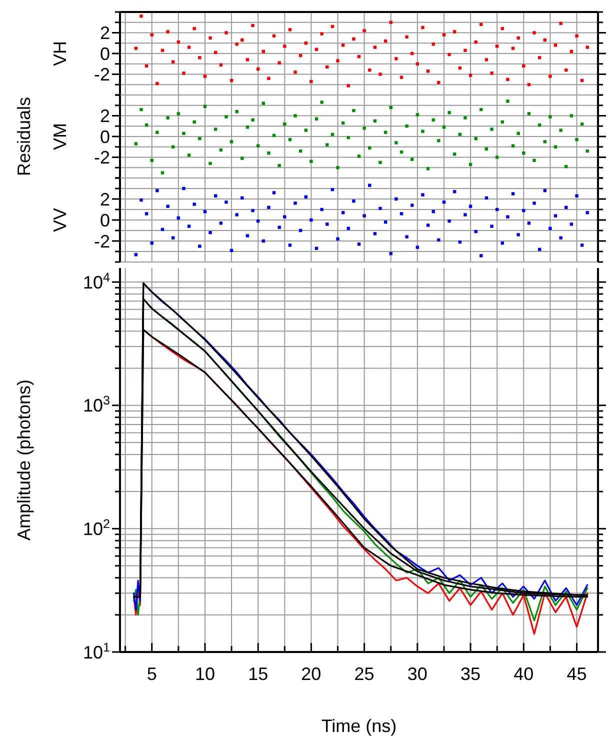 This screenshot has height=736, width=608. I want to click on y-axis-title: VV, so click(60, 220).